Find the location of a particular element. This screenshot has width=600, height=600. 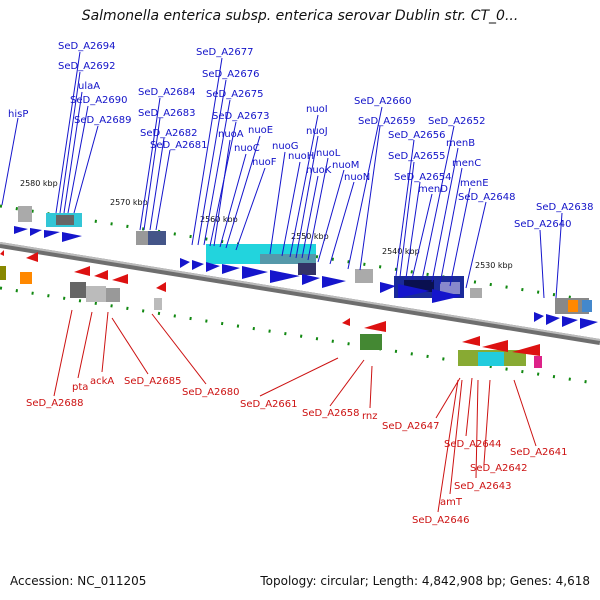

gene-label: nuoI is located at coordinates (317, 109).